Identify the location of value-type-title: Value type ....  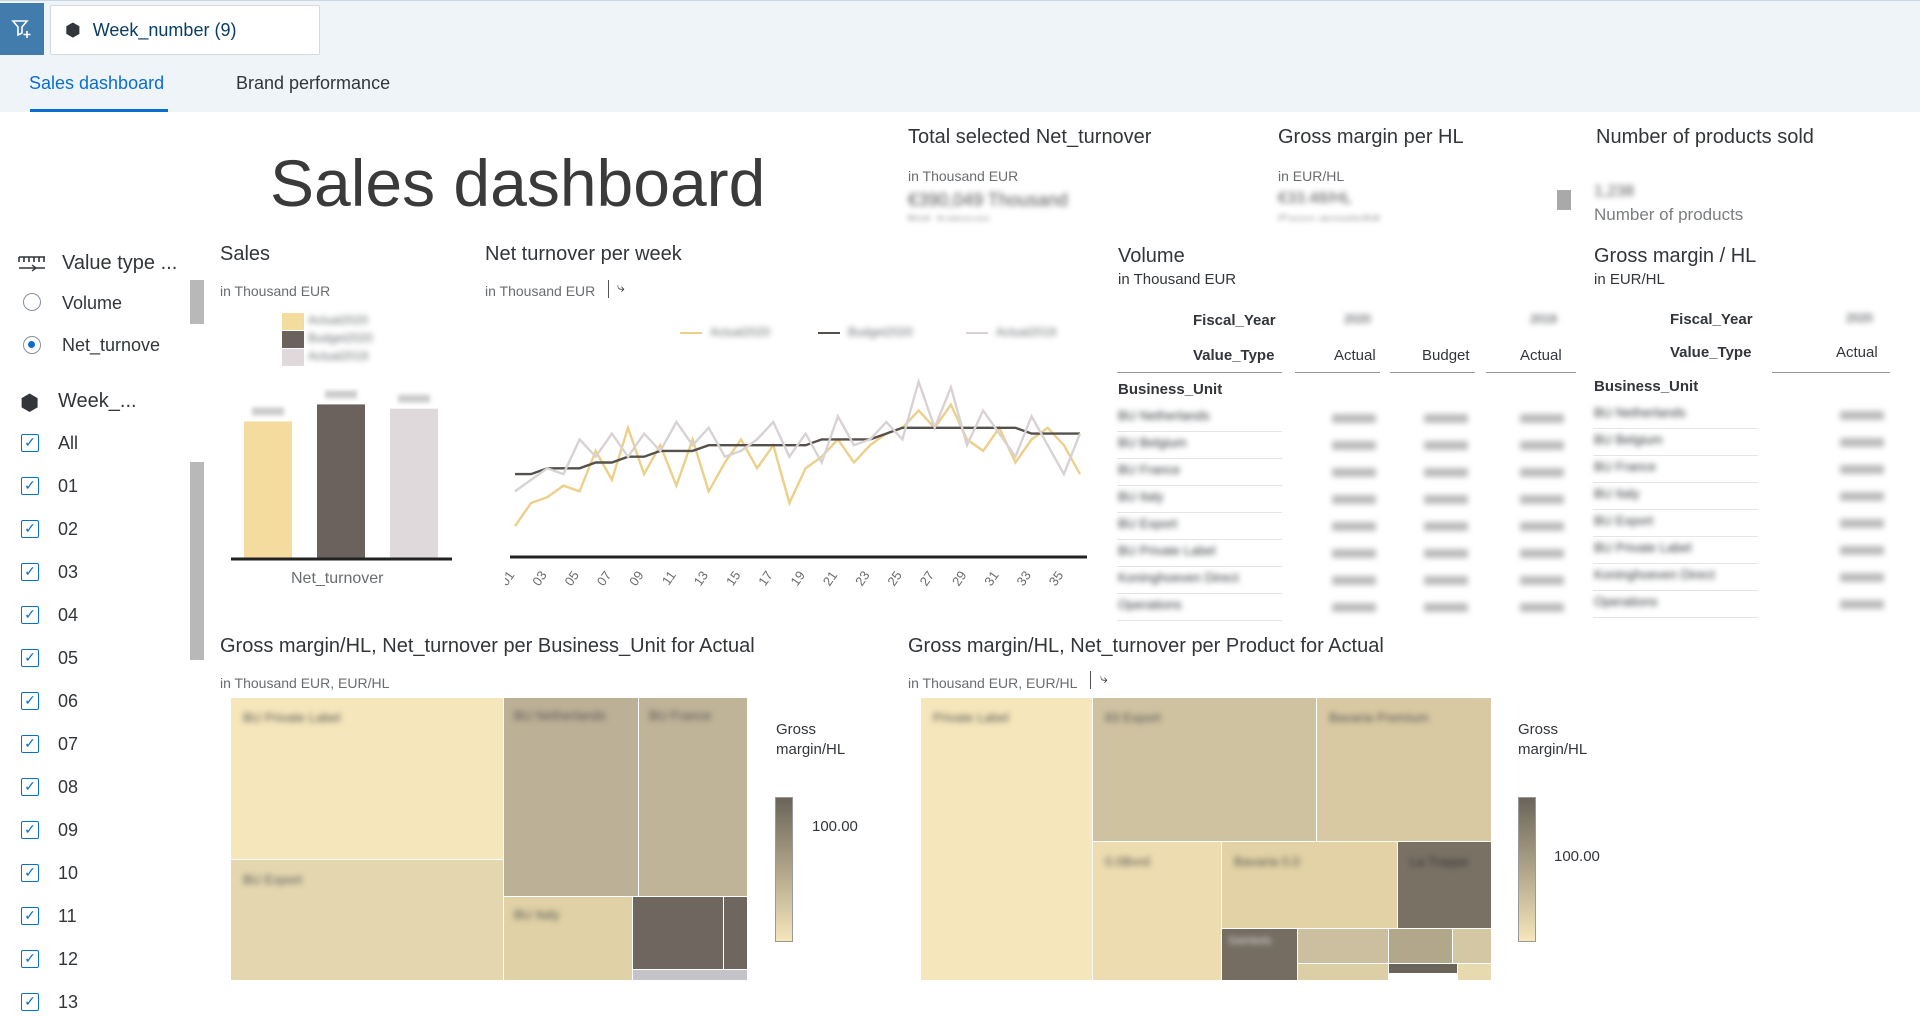
(120, 263).